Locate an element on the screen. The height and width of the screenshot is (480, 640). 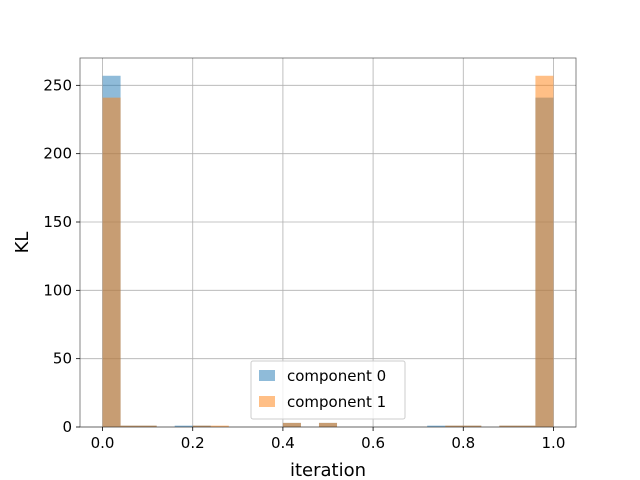
y-tick-label: 150 is located at coordinates (57, 222).